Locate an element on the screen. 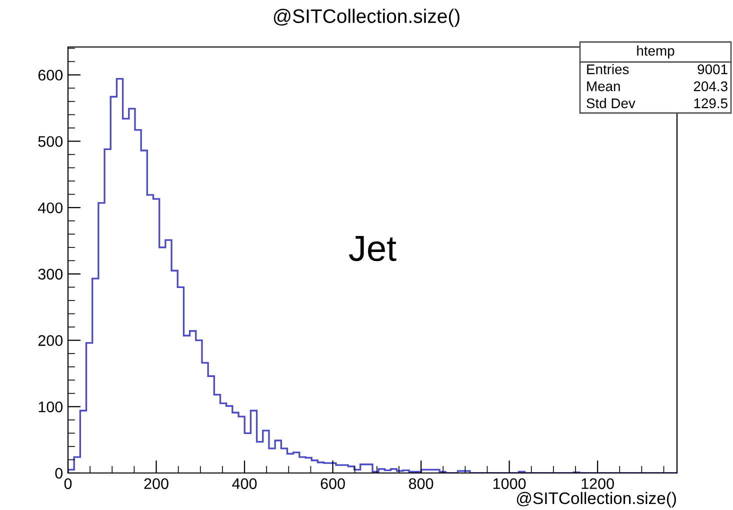  x-tick-label: 400 is located at coordinates (244, 484).